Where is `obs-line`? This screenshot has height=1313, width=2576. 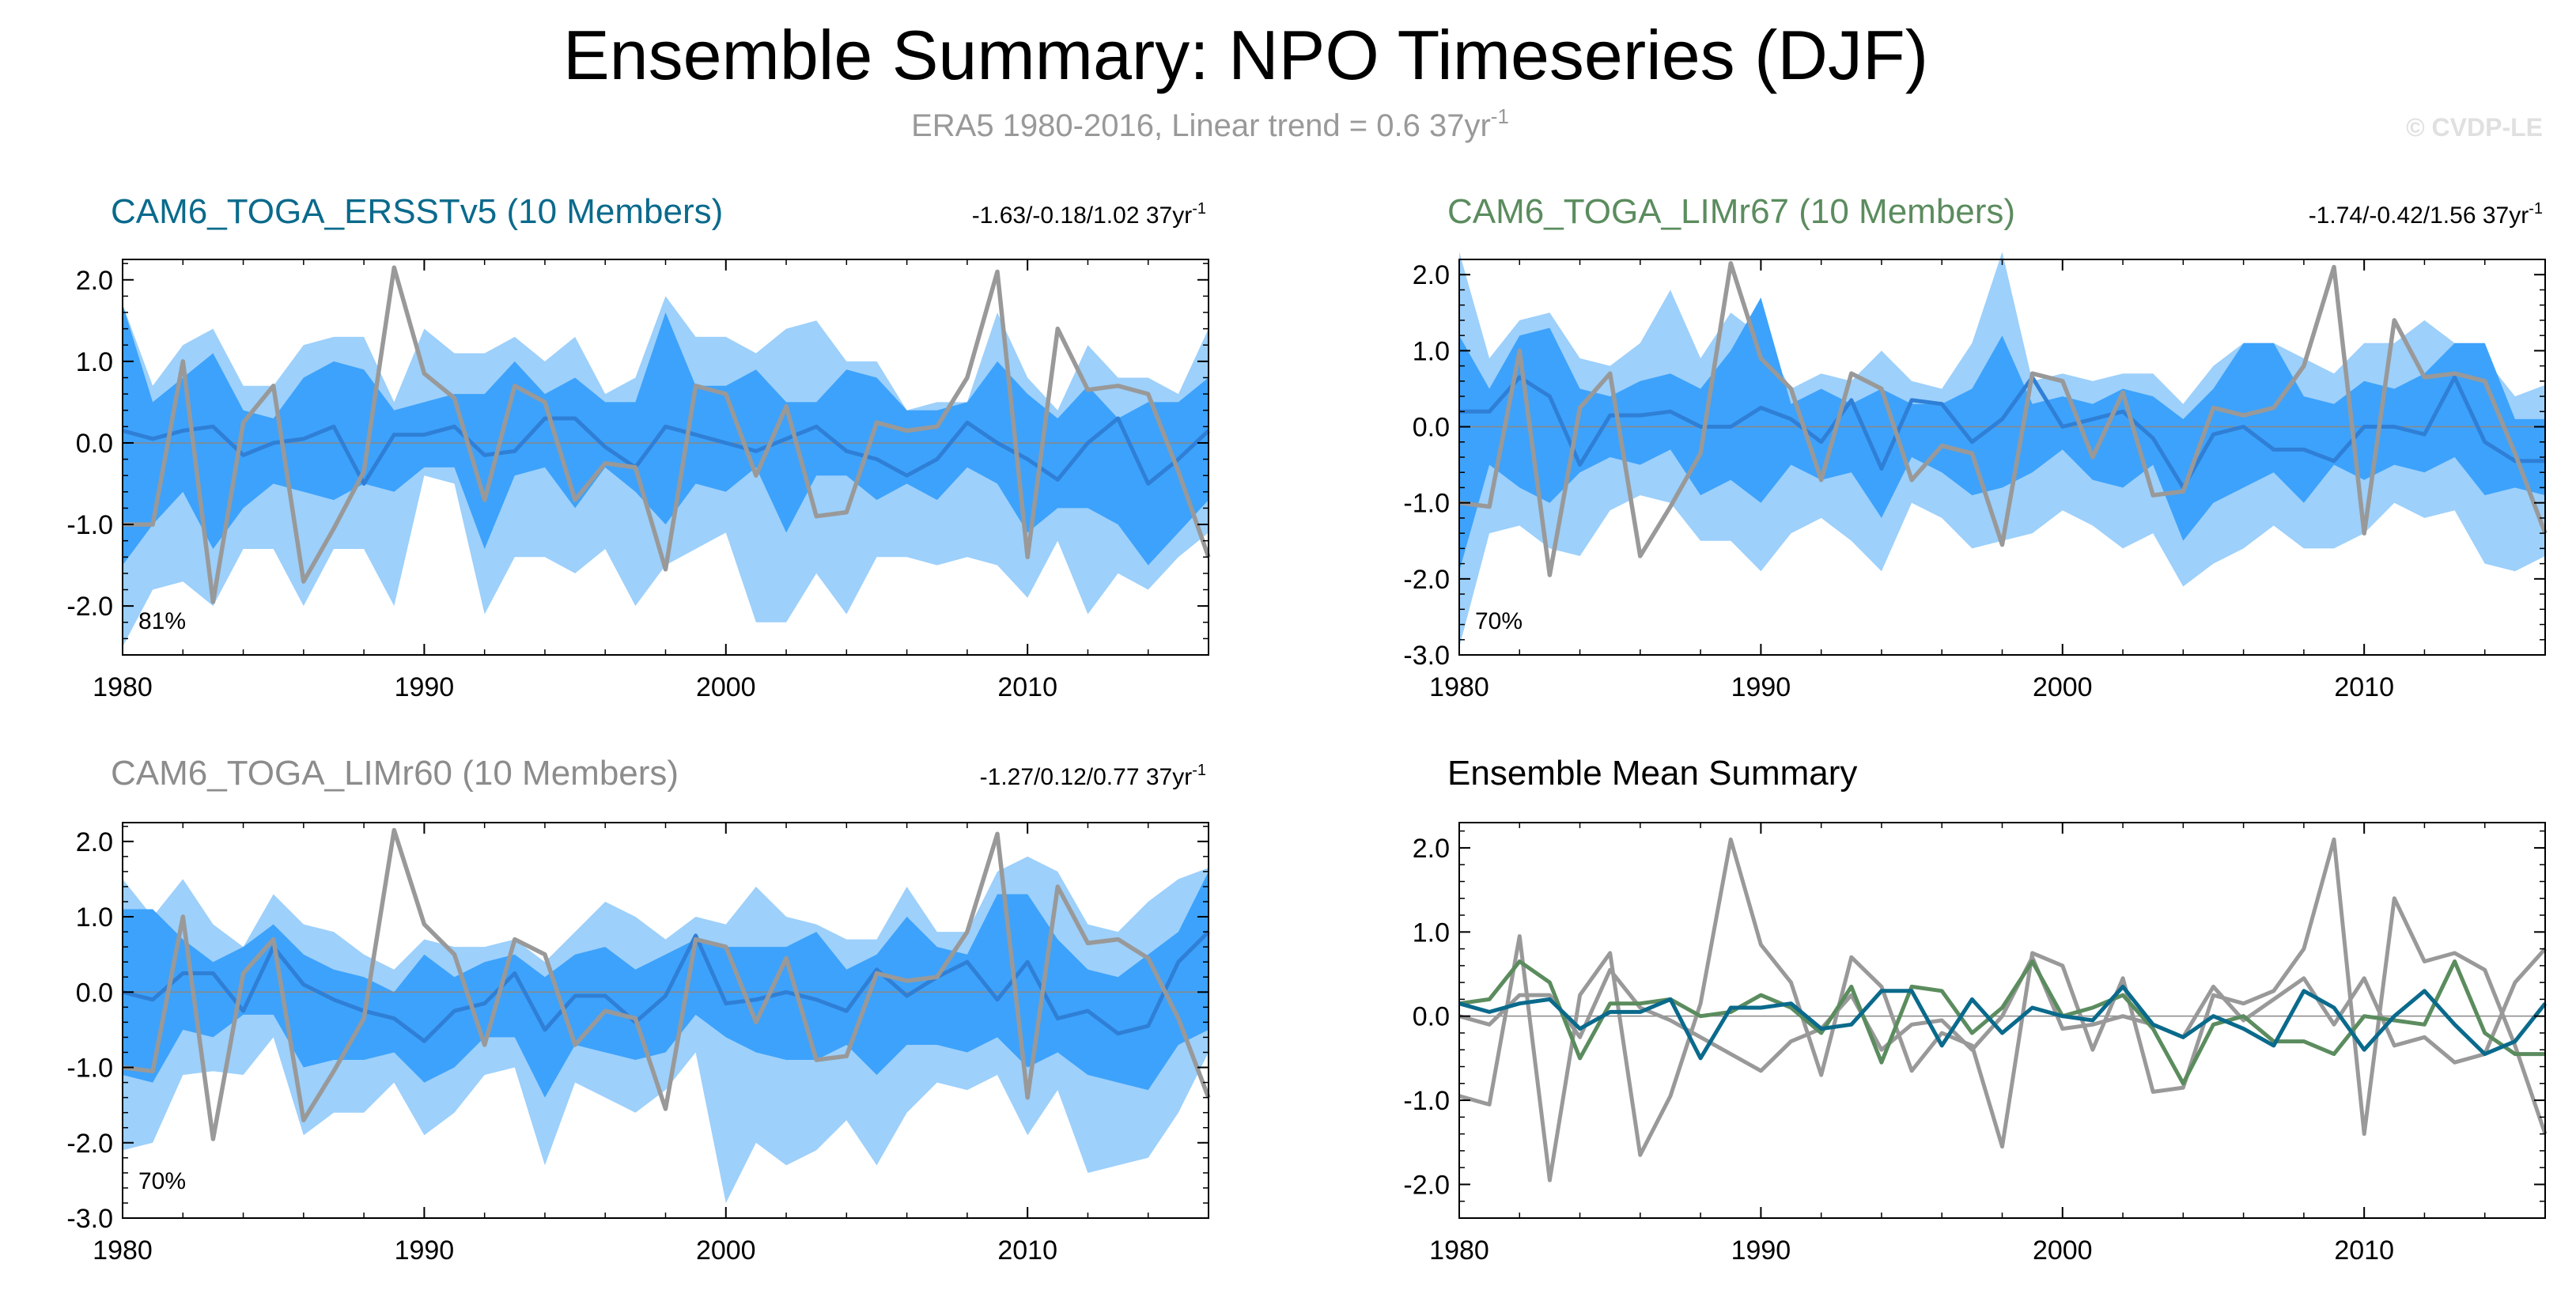
obs-line is located at coordinates (2003, 1009).